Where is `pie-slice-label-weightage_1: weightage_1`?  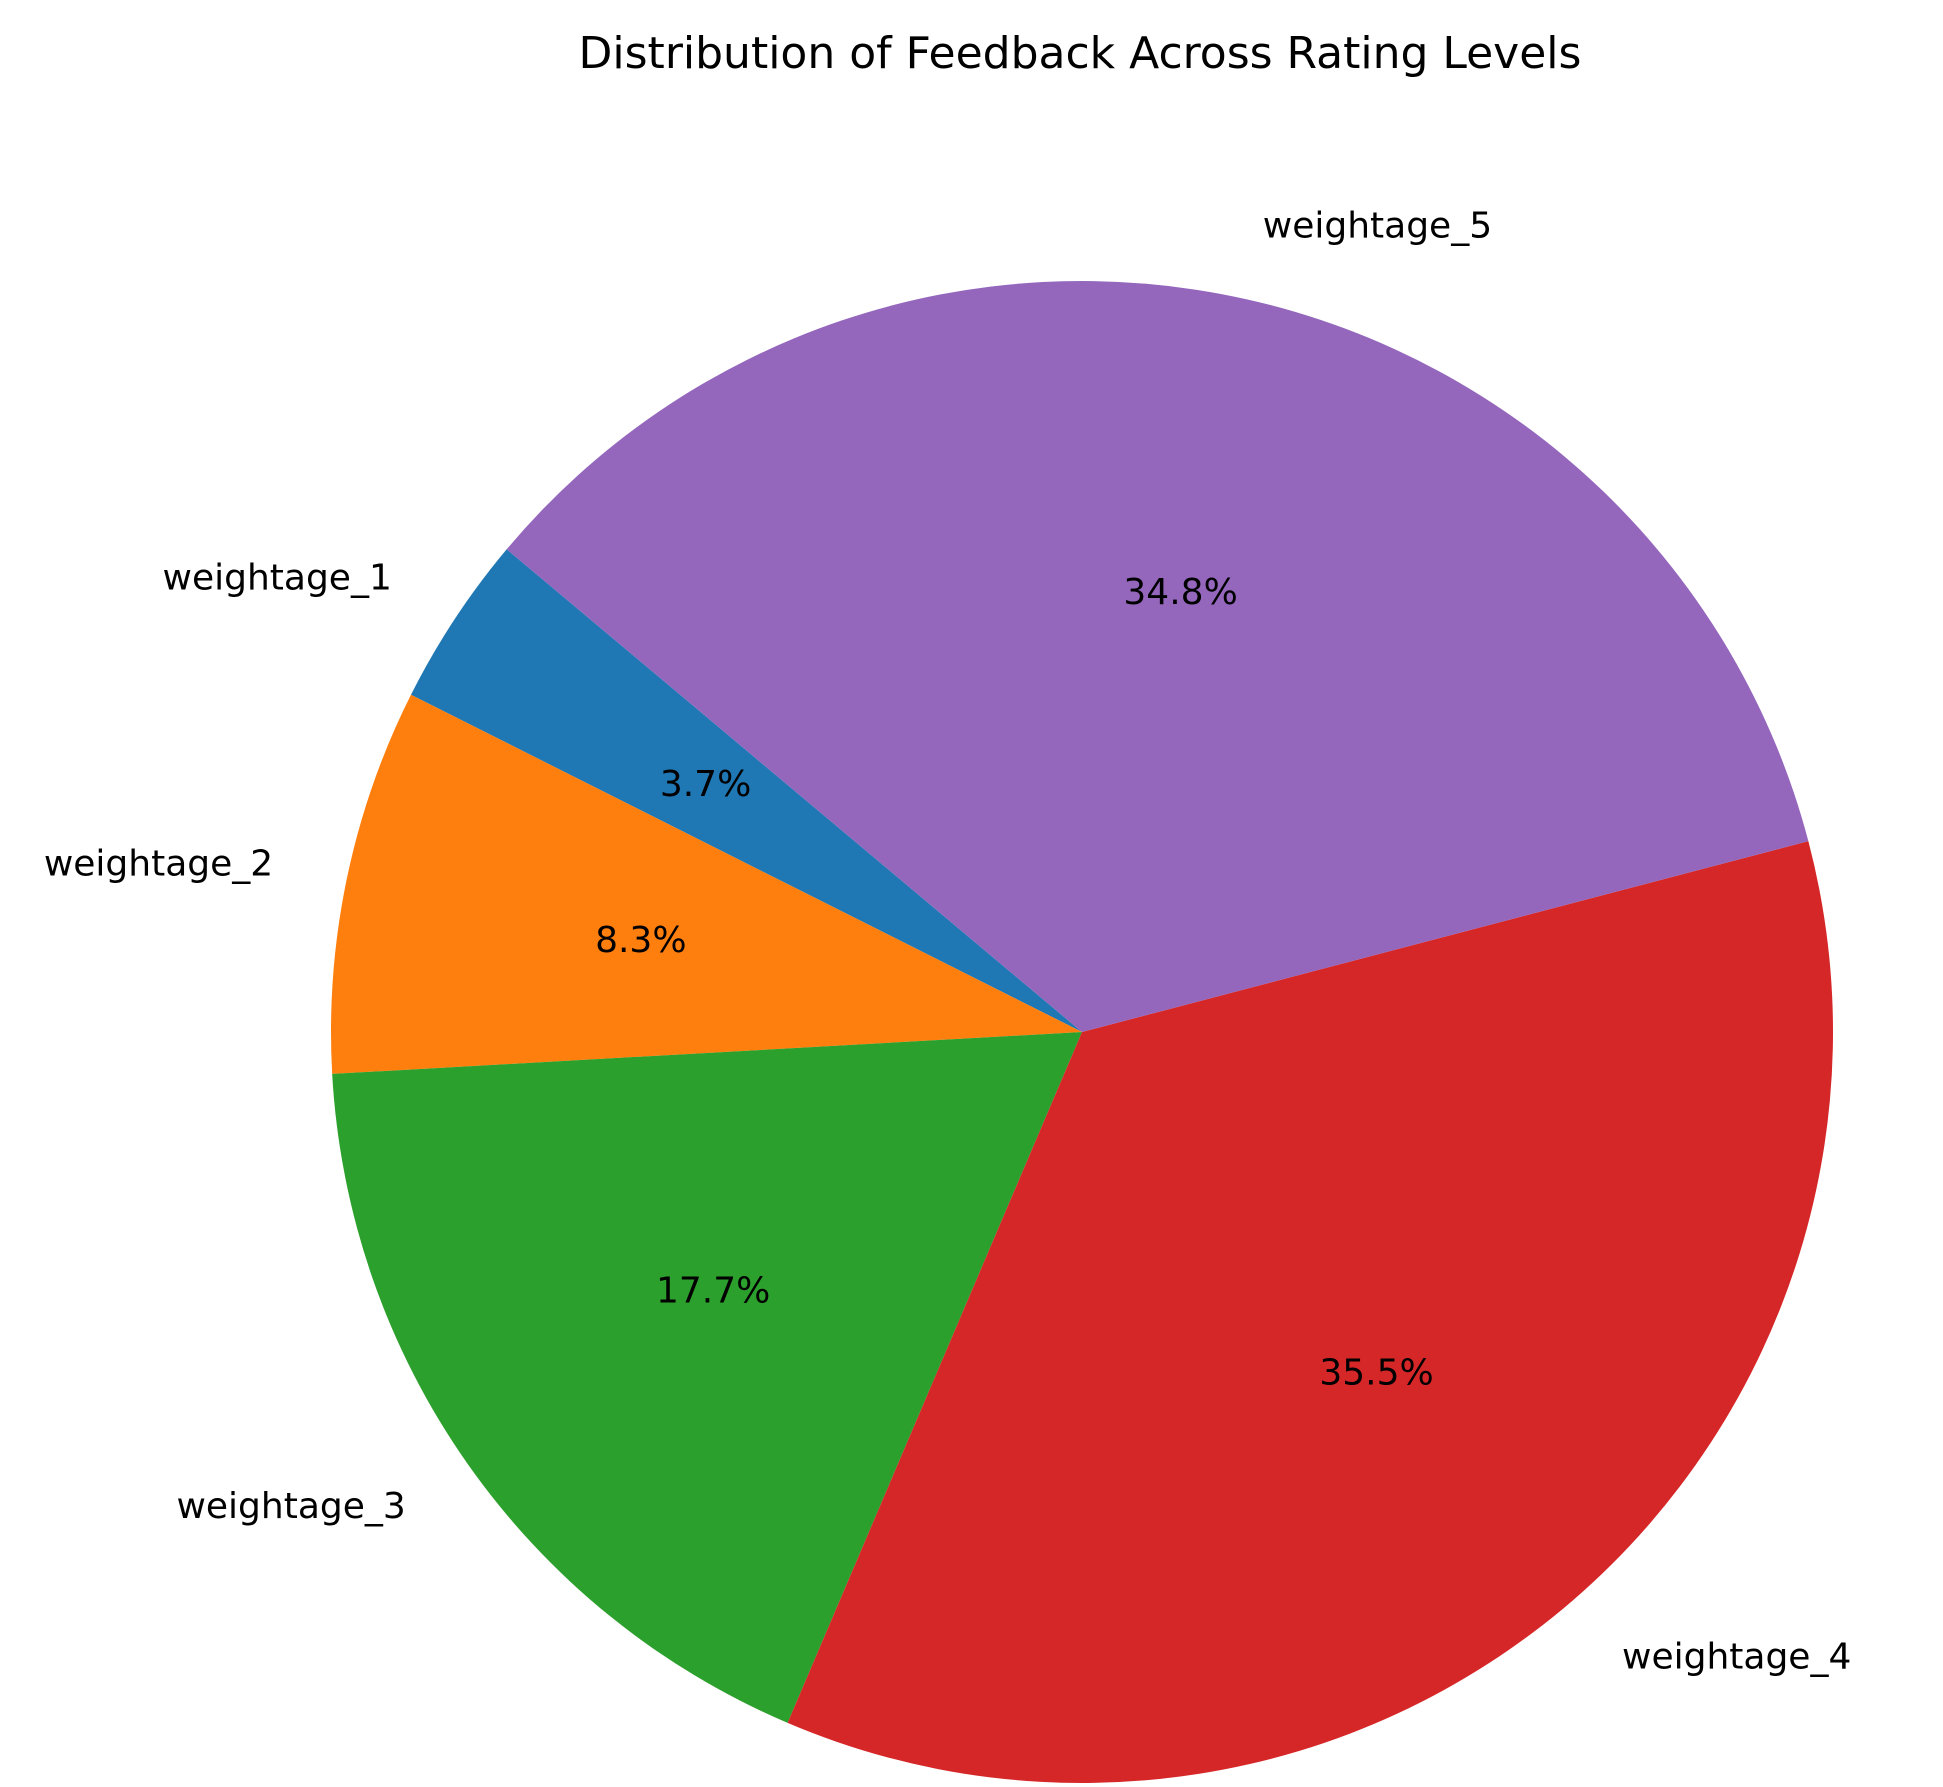 pie-slice-label-weightage_1: weightage_1 is located at coordinates (277, 577).